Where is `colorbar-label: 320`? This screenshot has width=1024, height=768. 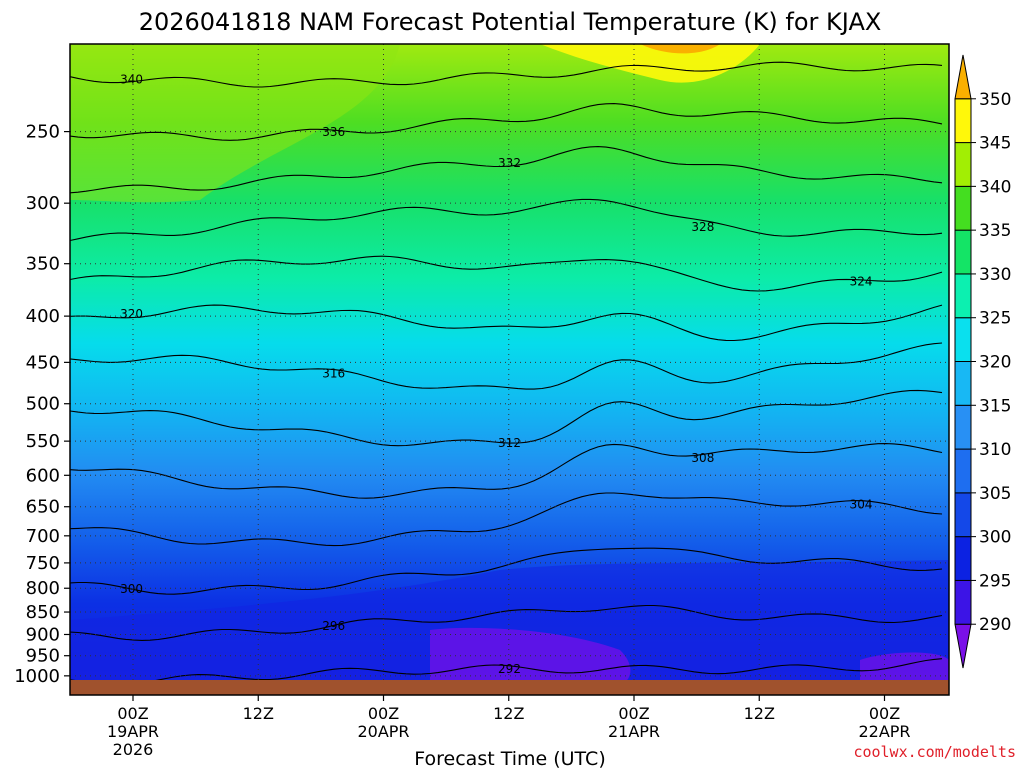
colorbar-label: 320 is located at coordinates (995, 363).